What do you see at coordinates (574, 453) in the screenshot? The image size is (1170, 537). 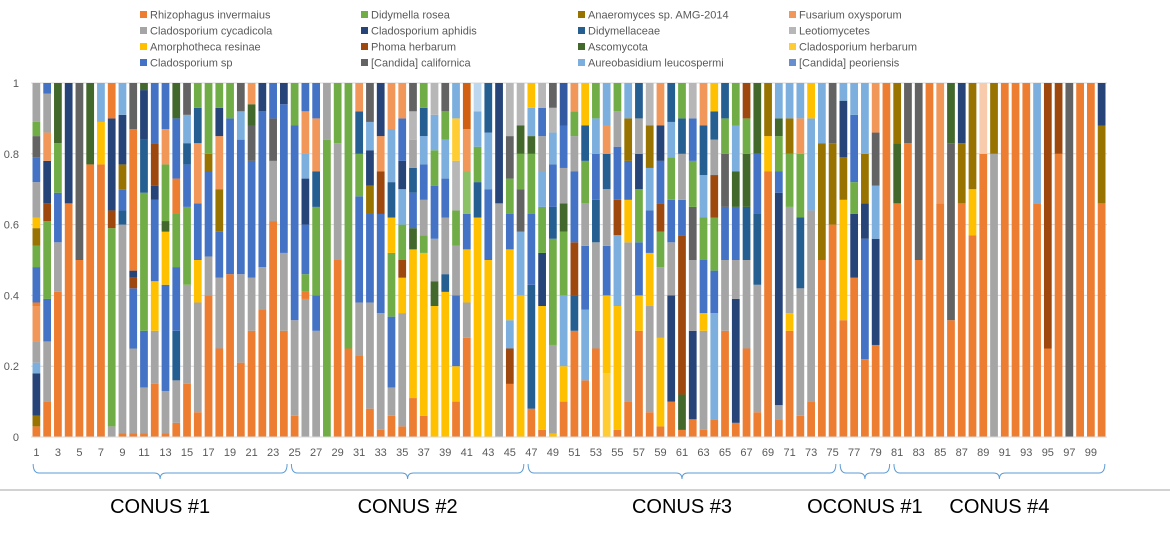 I see `x-tick-label: 51` at bounding box center [574, 453].